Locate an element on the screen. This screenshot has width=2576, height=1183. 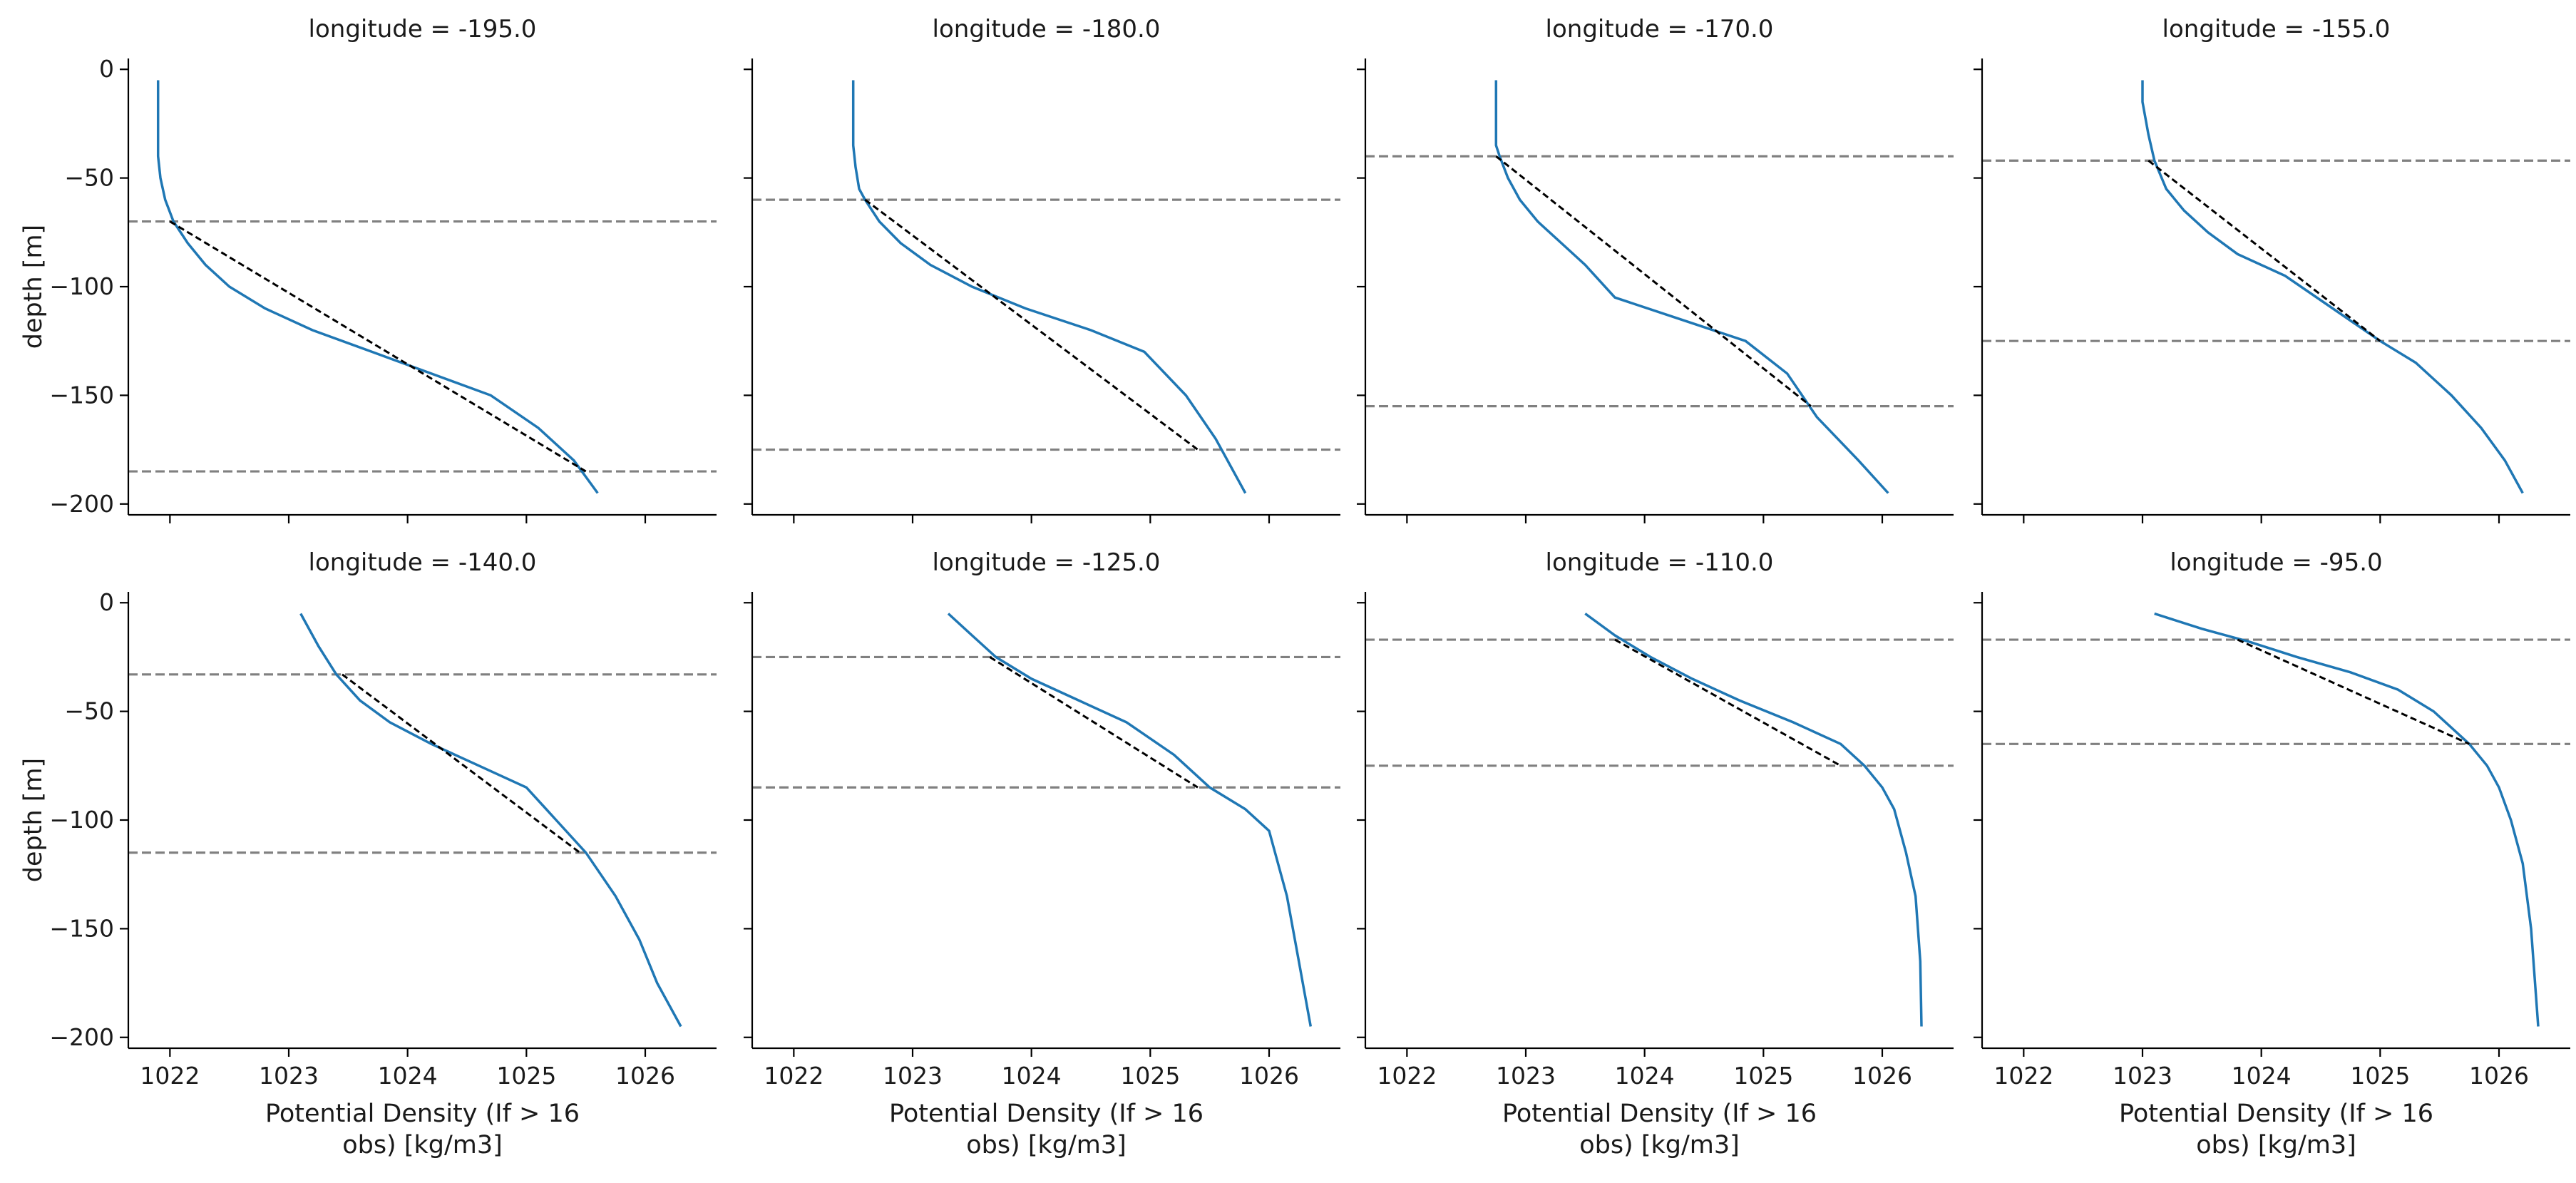
panel-title: longitude = -110.0 is located at coordinates (1660, 562).